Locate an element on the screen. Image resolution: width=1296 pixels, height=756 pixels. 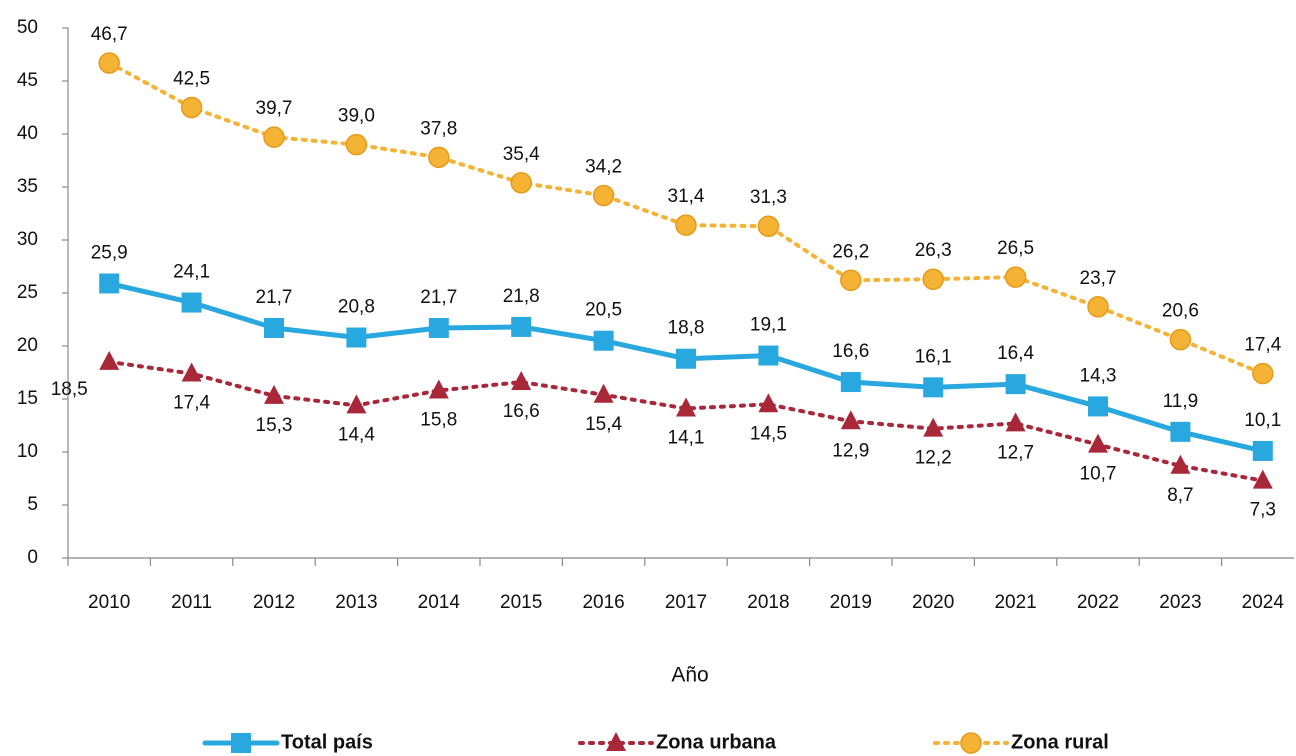
data-label: 8,7 is located at coordinates (1180, 495).